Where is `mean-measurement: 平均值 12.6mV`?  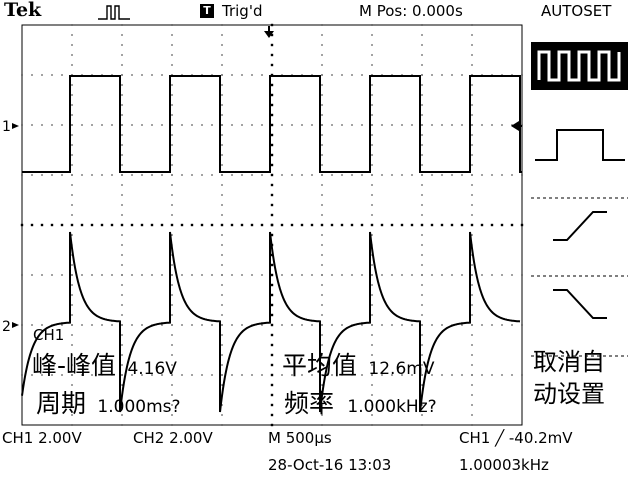
mean-measurement: 平均值 12.6mV is located at coordinates (358, 364).